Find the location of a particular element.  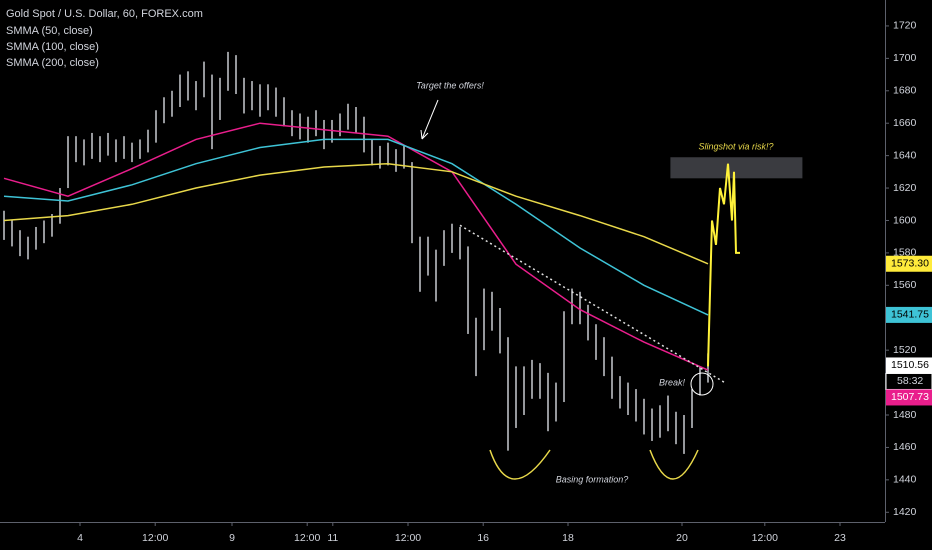

legend-title: Gold Spot / U.S. Dollar, 60, FOREX.com is located at coordinates (104, 14).